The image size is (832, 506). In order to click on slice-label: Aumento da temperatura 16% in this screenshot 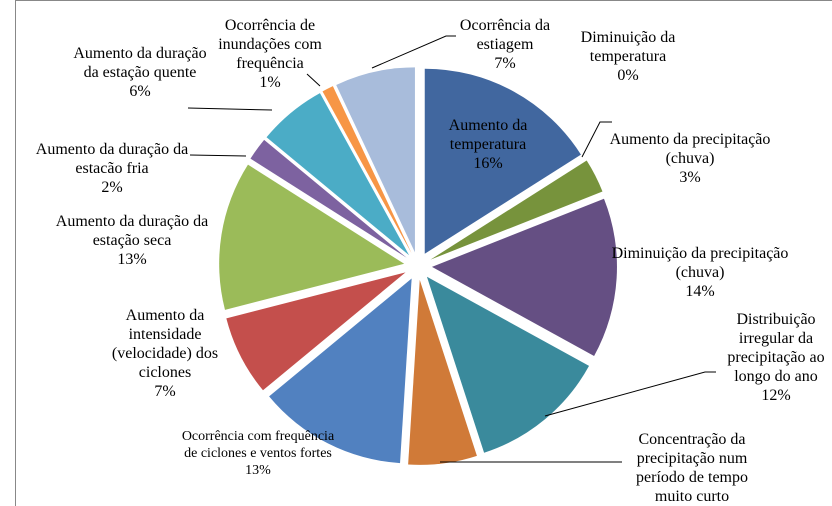, I will do `click(488, 144)`.